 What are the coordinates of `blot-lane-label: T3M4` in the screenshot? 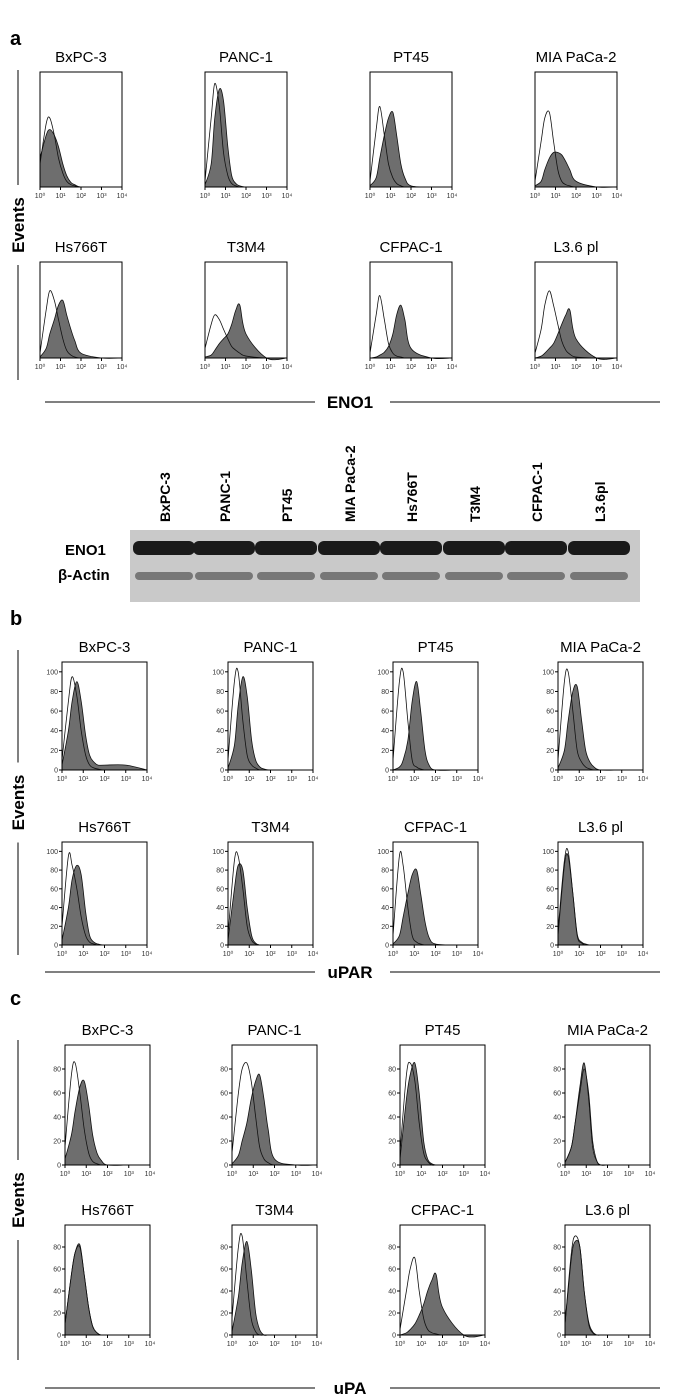 It's located at (475, 504).